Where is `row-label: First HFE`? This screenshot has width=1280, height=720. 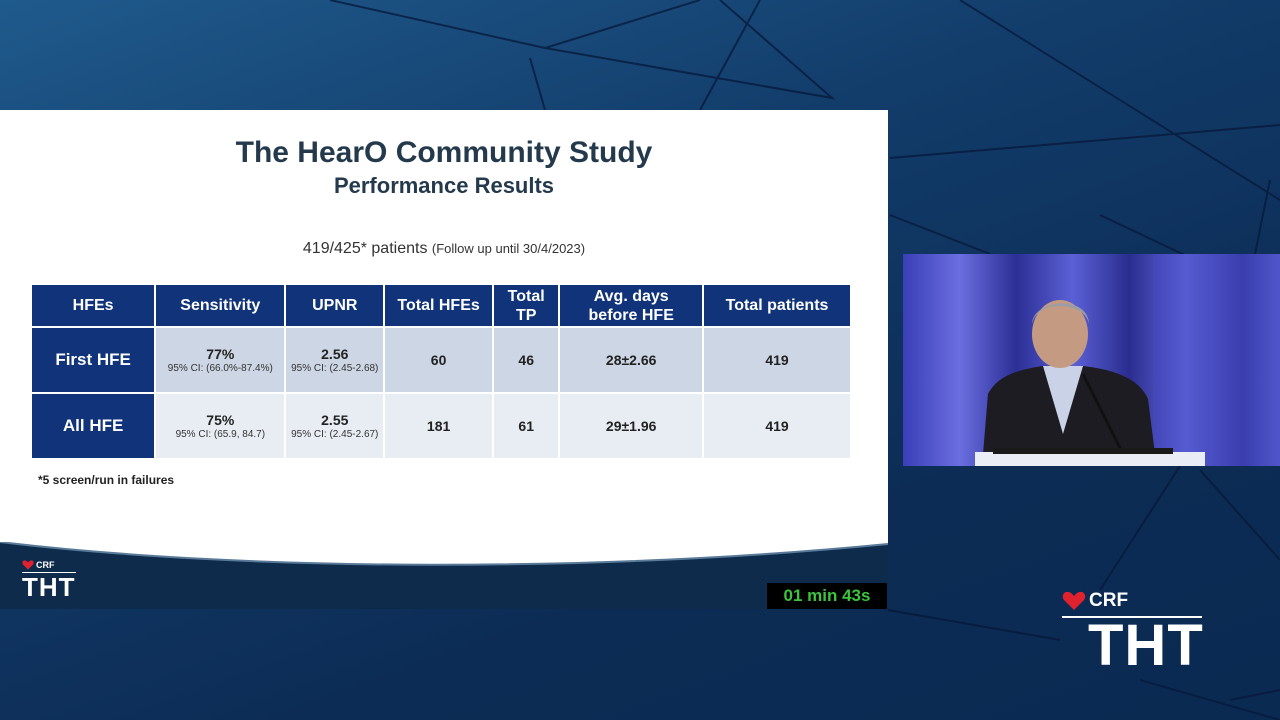
row-label: First HFE is located at coordinates (93, 360).